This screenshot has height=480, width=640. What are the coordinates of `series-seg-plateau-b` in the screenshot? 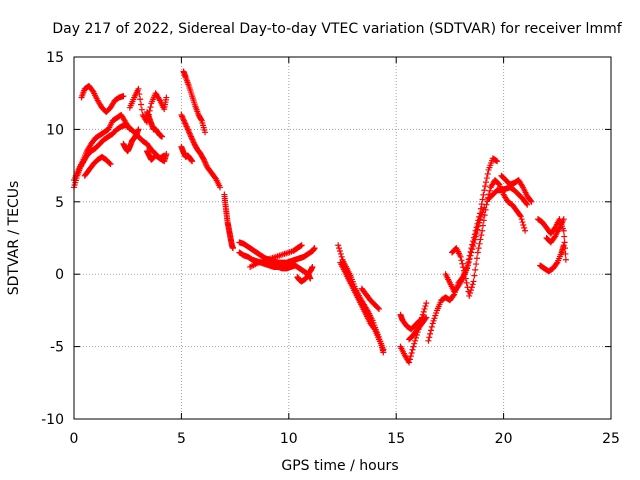 It's located at (516, 188).